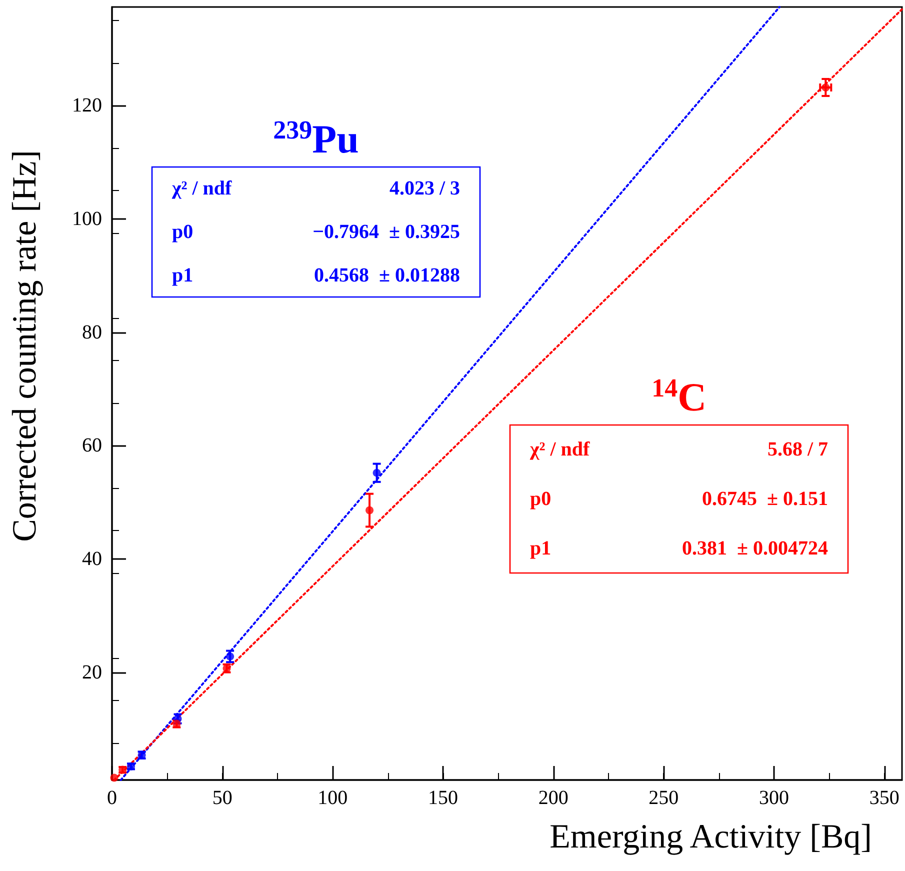  Describe the element at coordinates (87, 219) in the screenshot. I see `y-tick-label: 100` at that location.